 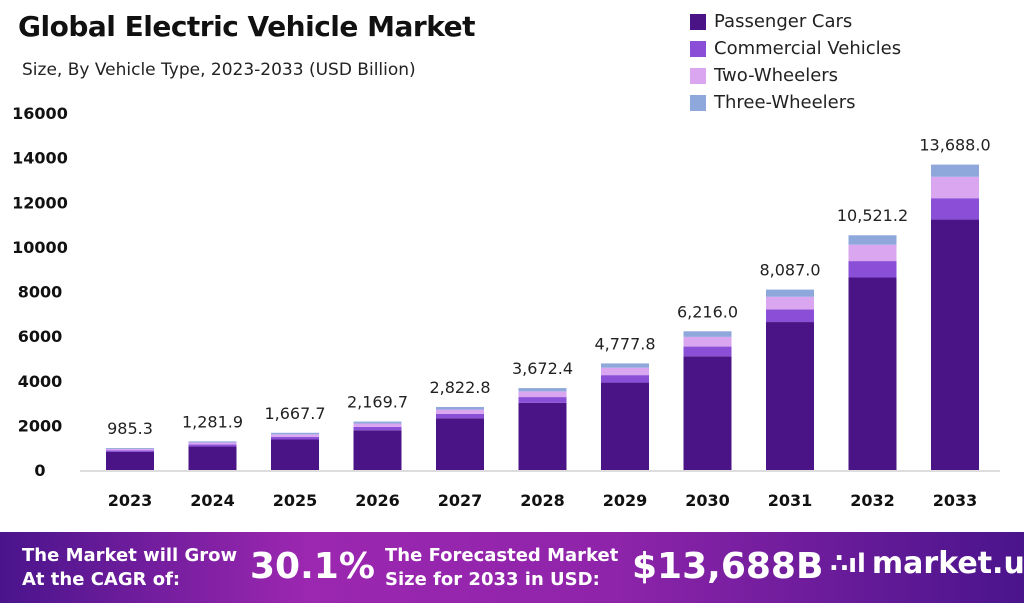 What do you see at coordinates (101, 579) in the screenshot?
I see `cagr-label-line: At the CAGR of:` at bounding box center [101, 579].